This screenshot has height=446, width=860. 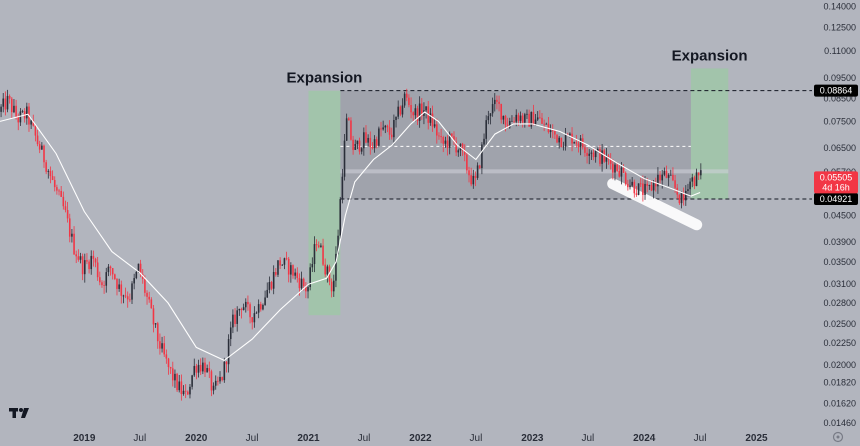 I want to click on horizontal-levels, so click(x=576, y=145).